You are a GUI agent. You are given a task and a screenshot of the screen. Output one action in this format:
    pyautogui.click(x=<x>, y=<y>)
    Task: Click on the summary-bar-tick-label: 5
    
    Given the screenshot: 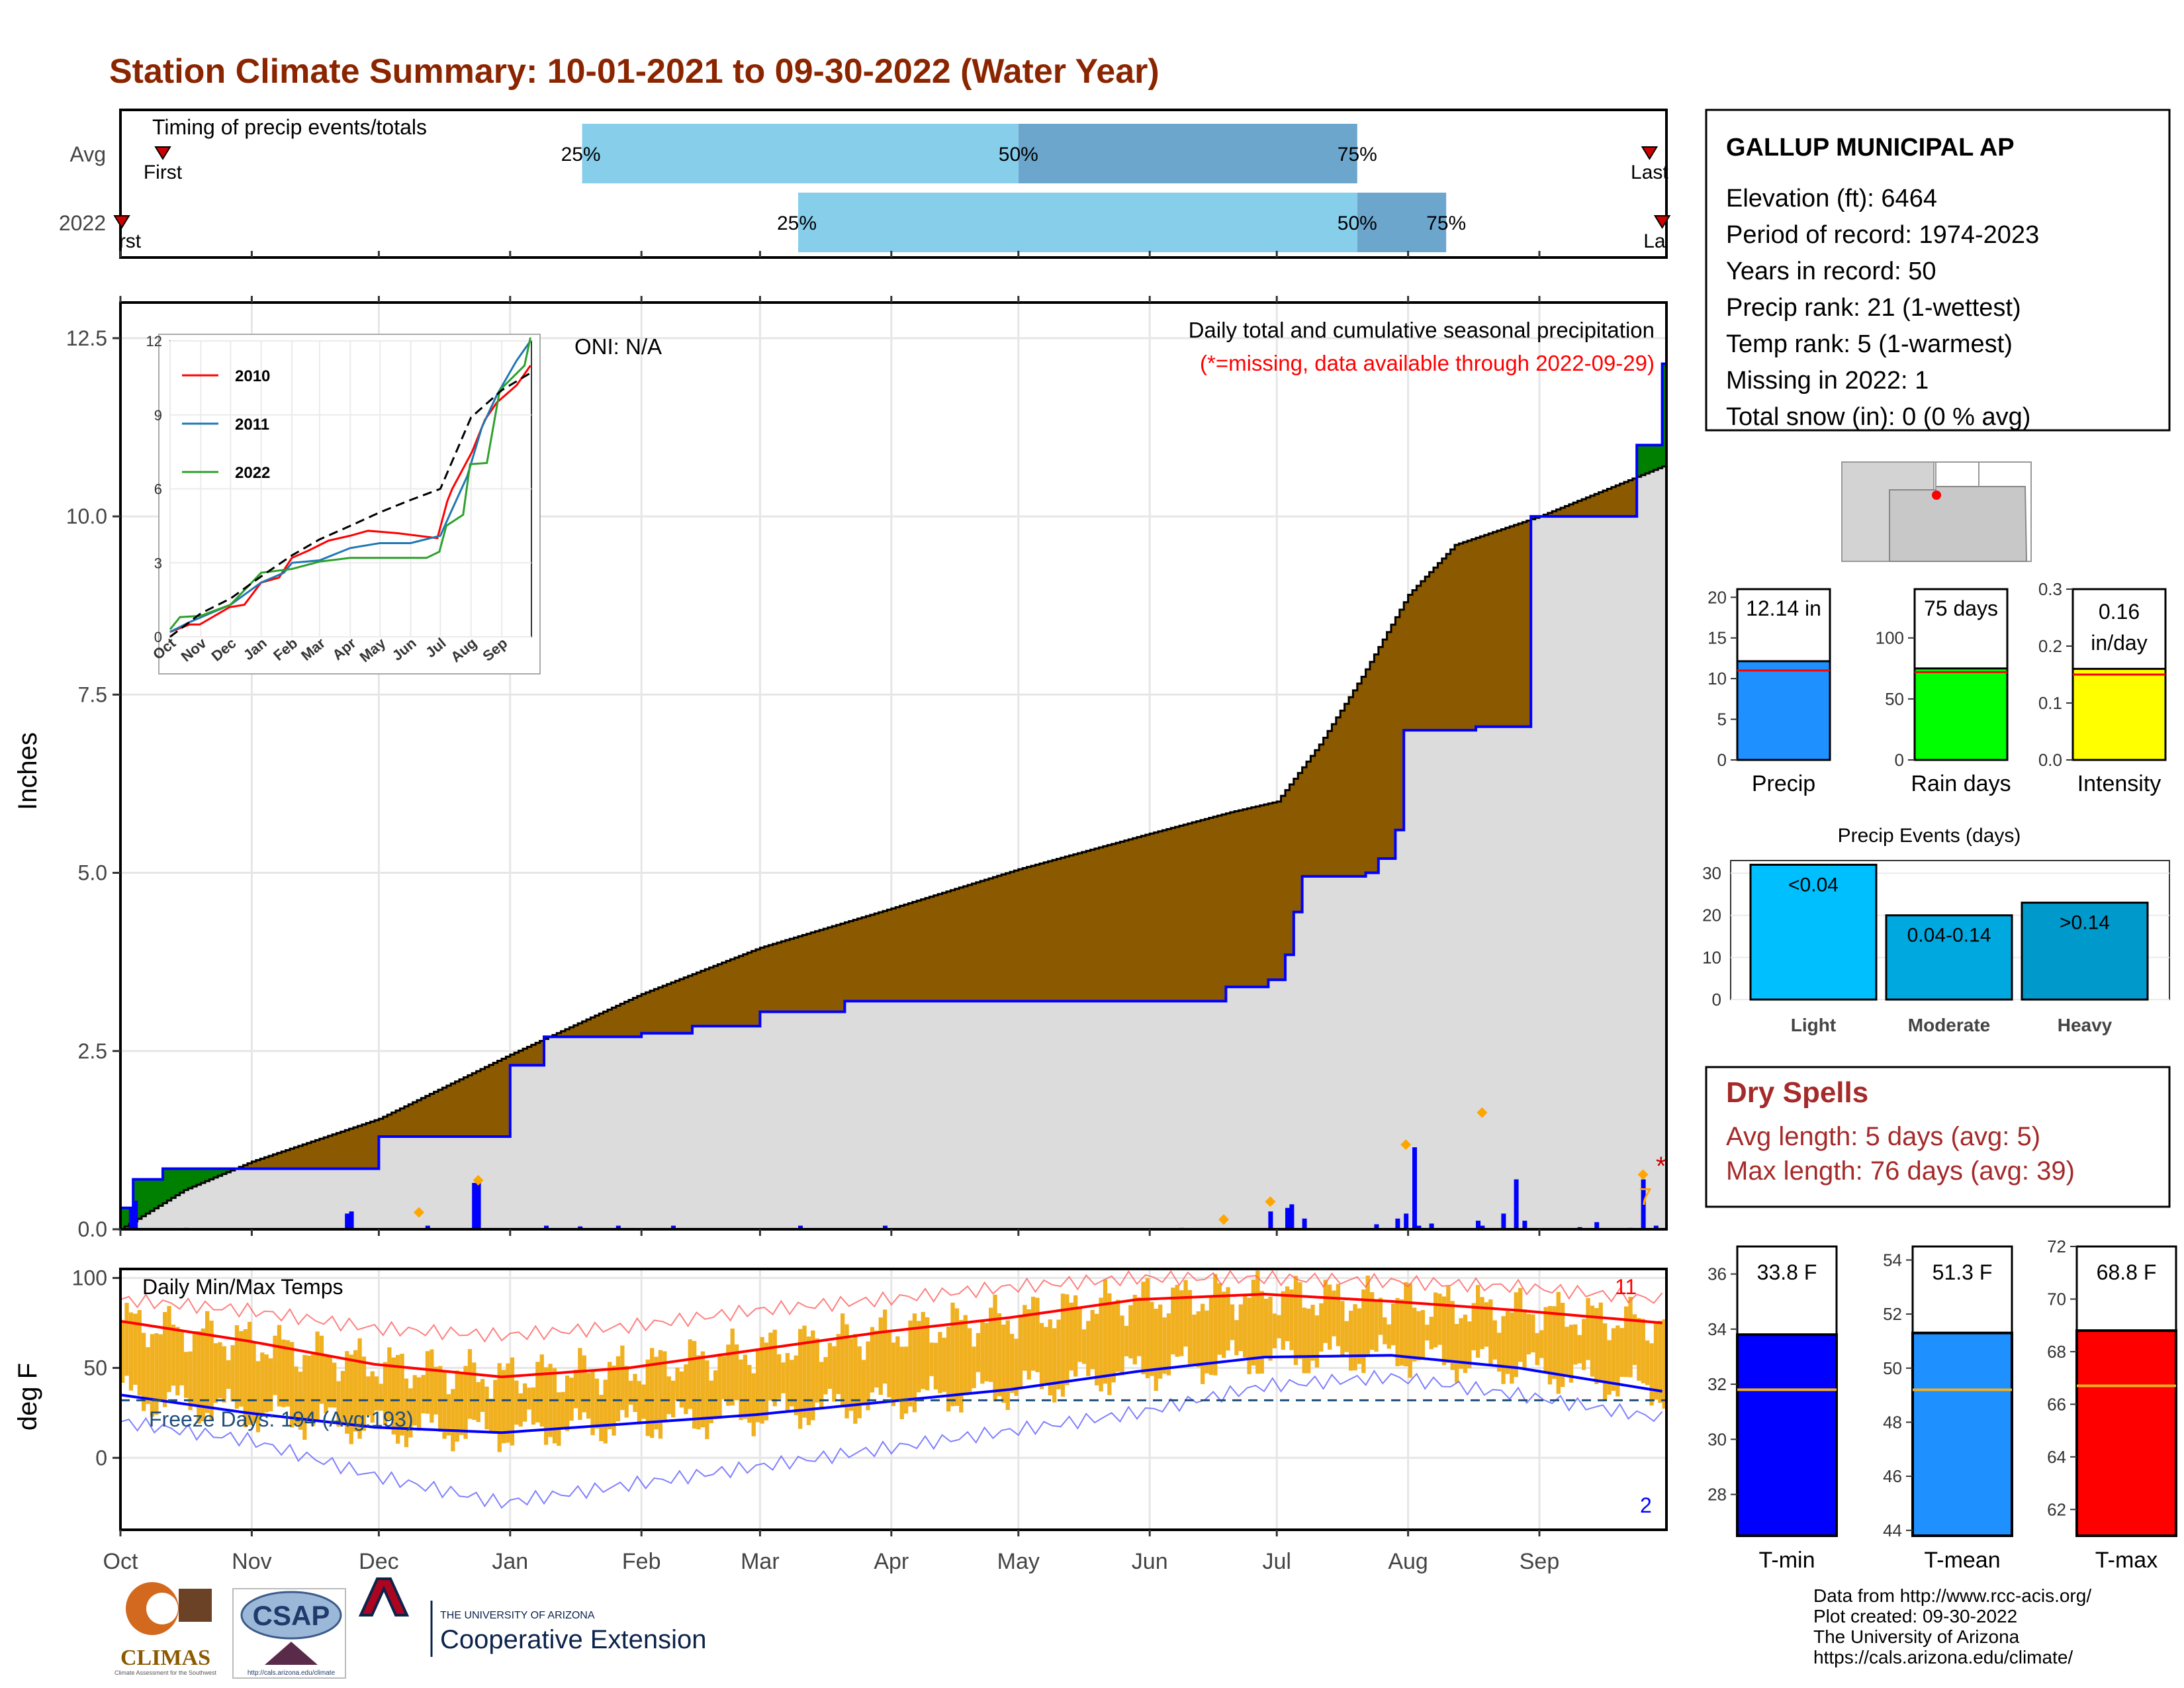 What is the action you would take?
    pyautogui.click(x=1722, y=719)
    